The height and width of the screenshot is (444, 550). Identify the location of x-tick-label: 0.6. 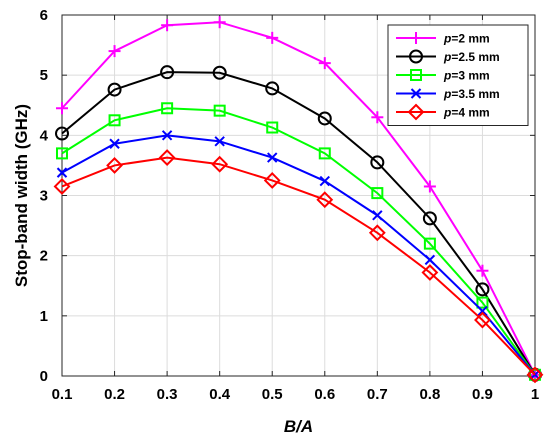
(324, 394).